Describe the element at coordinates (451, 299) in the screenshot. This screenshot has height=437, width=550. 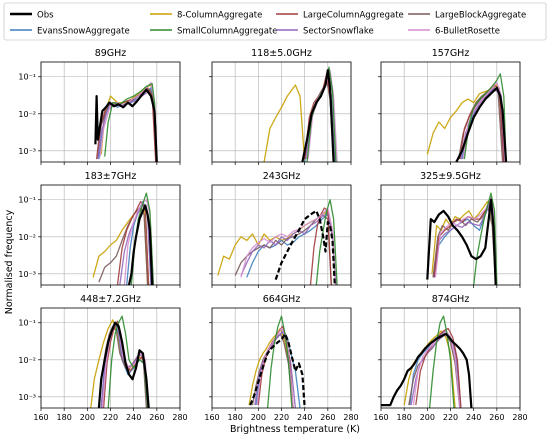
I see `panel-title: 874GHz` at that location.